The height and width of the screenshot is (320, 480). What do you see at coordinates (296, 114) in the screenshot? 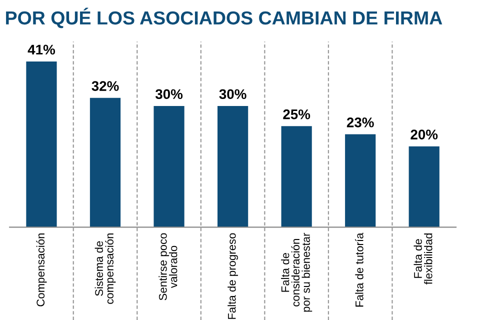
I see `data-label: 25%` at bounding box center [296, 114].